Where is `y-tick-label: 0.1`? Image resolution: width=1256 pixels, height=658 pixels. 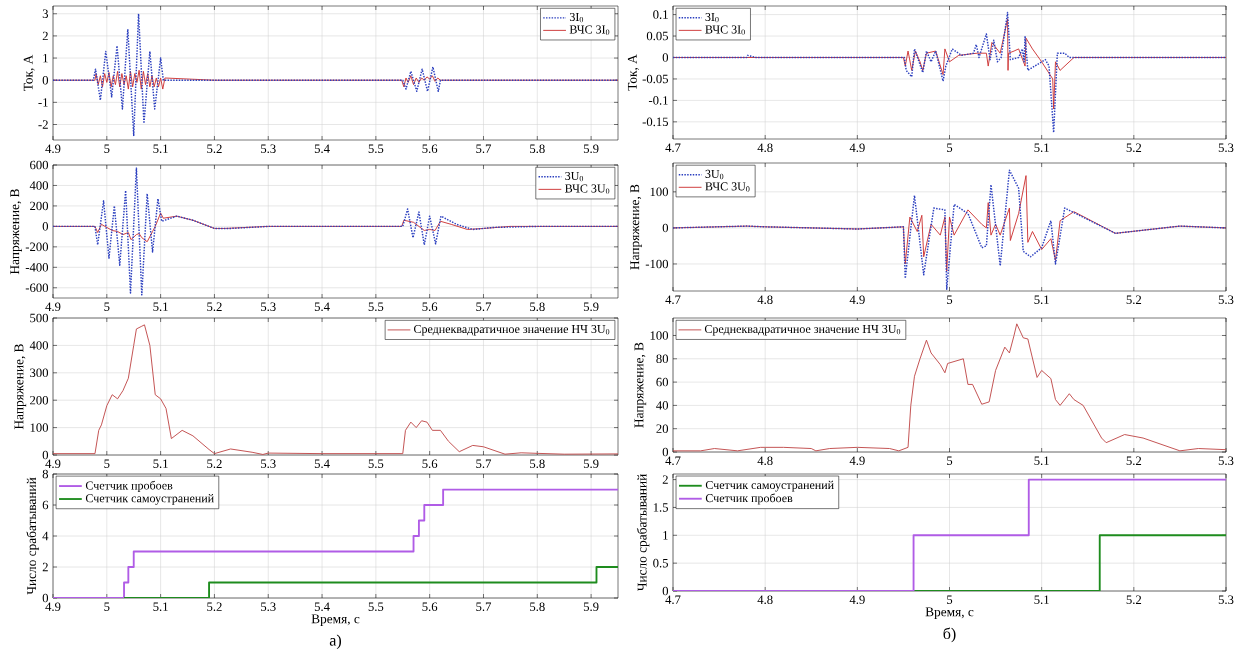 y-tick-label: 0.1 is located at coordinates (660, 14).